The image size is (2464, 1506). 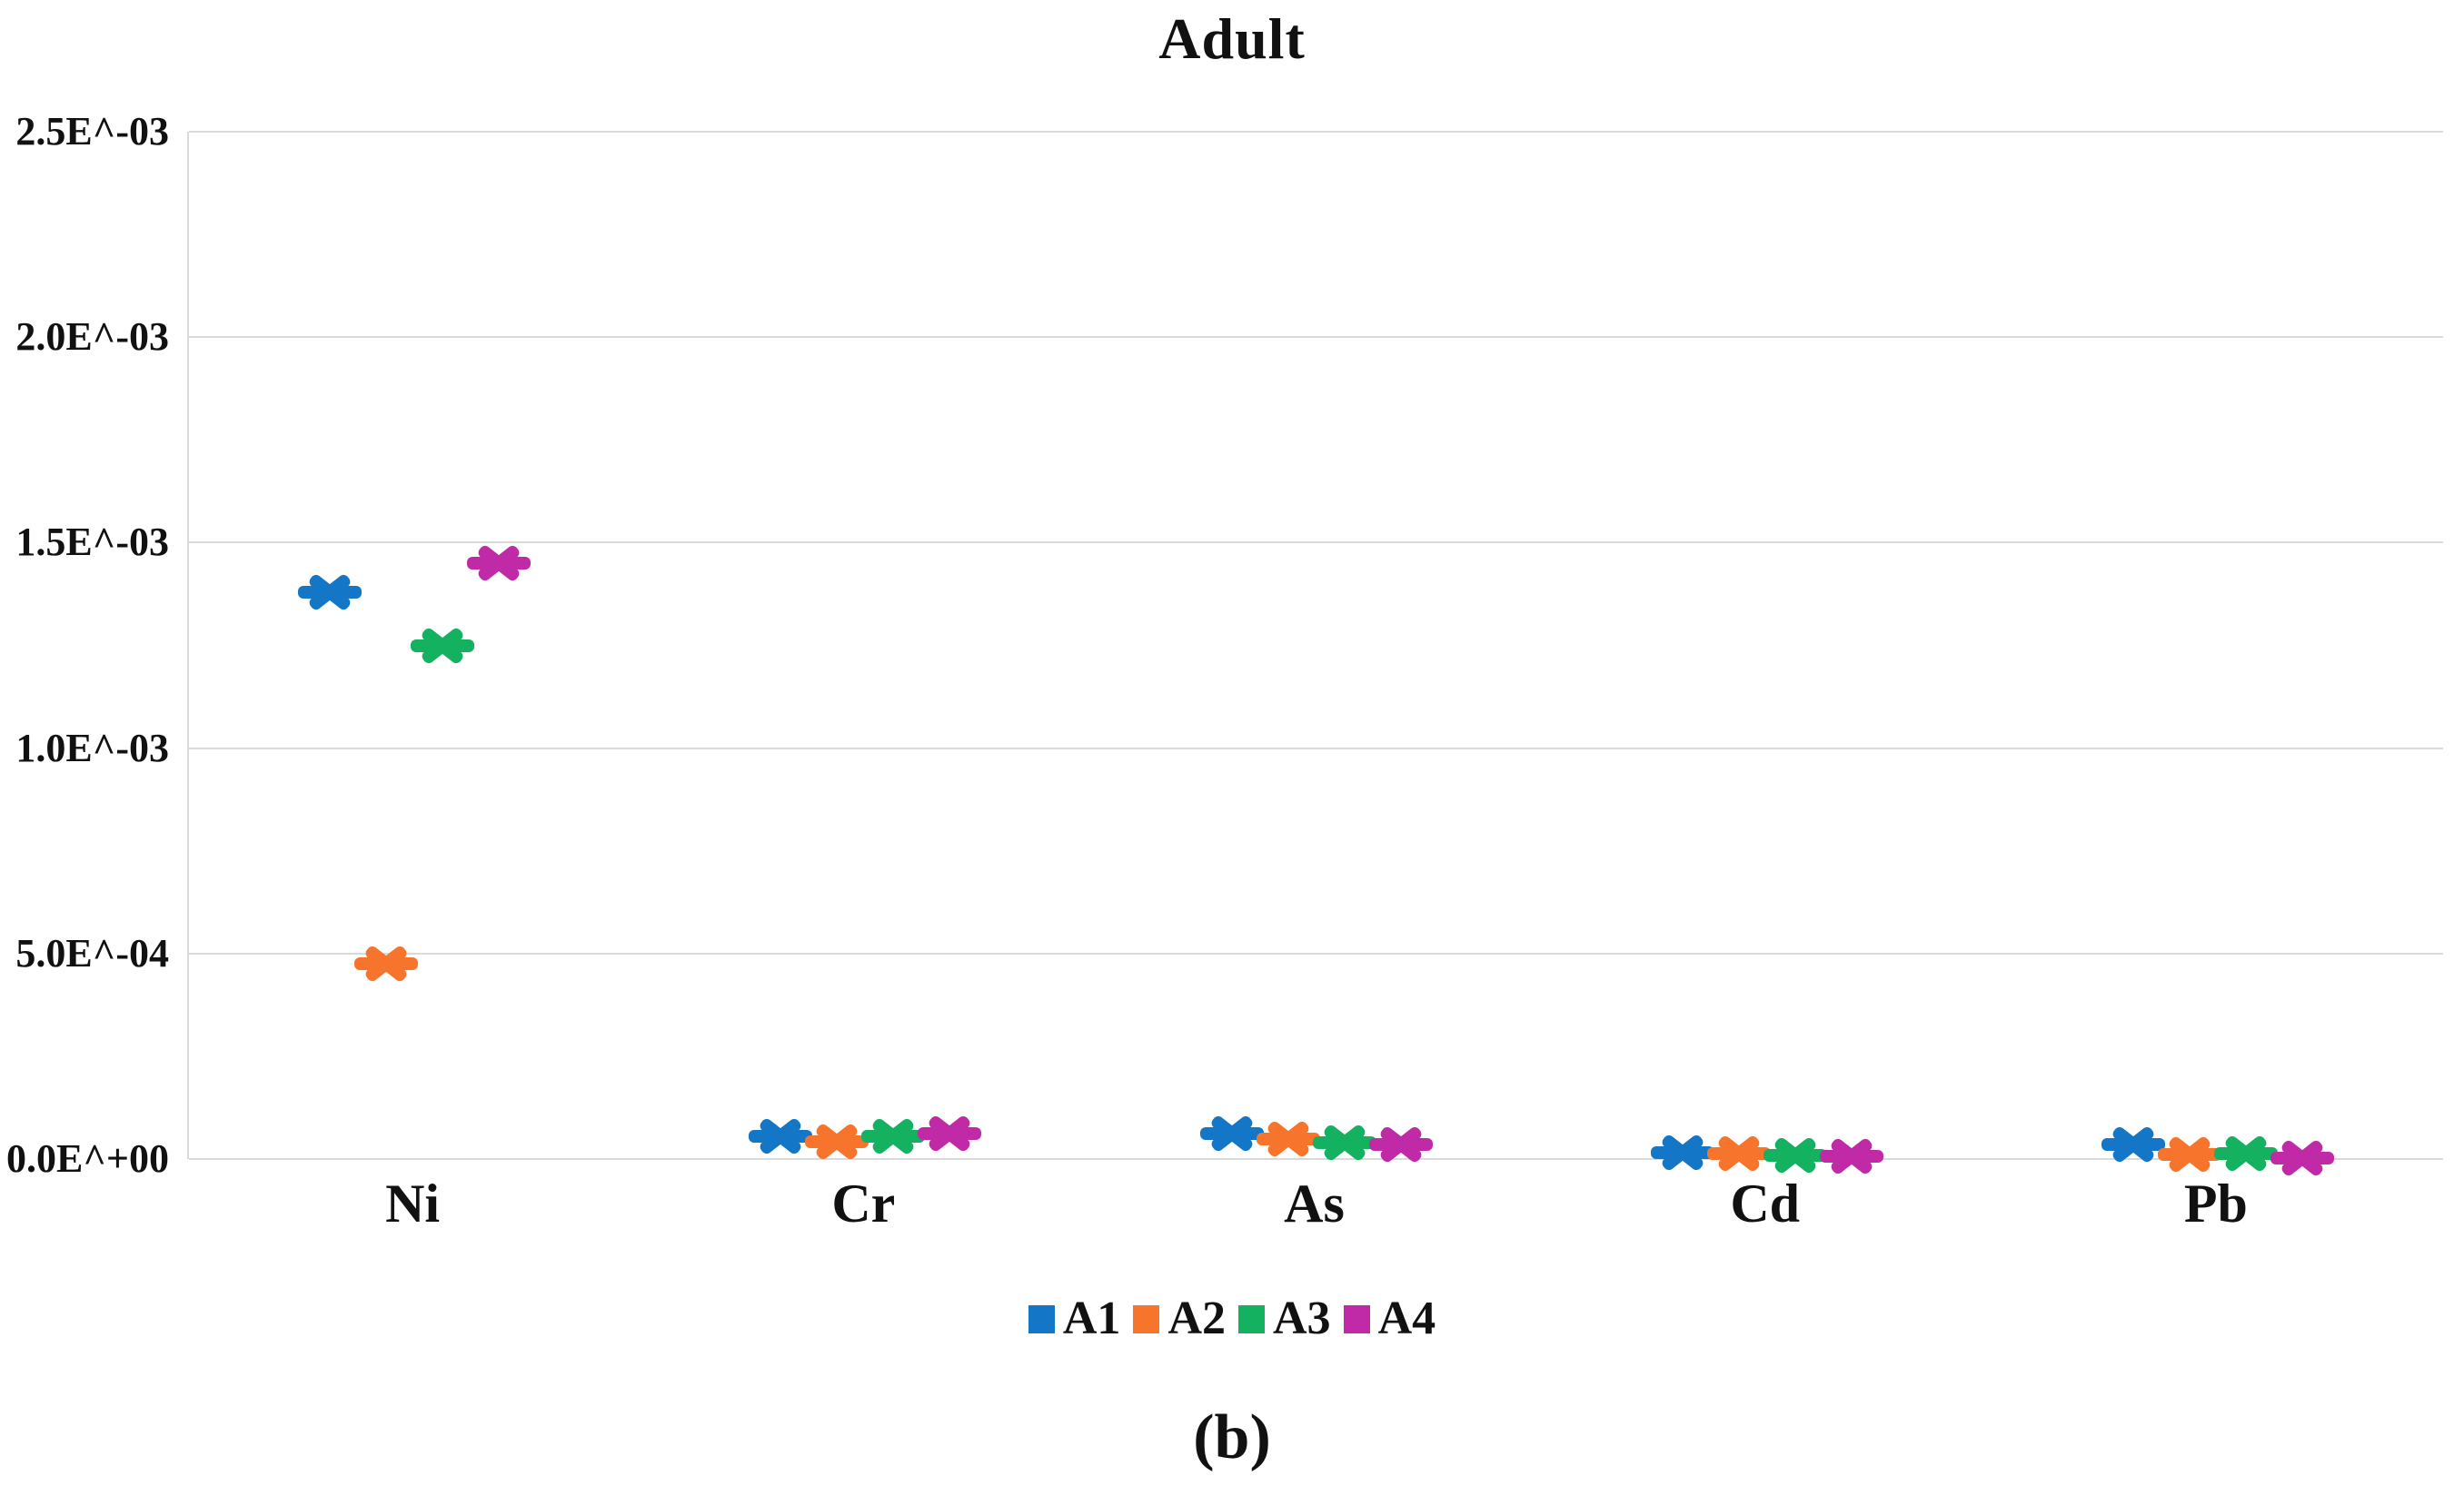 I want to click on legend-label: A4, so click(x=1406, y=1318).